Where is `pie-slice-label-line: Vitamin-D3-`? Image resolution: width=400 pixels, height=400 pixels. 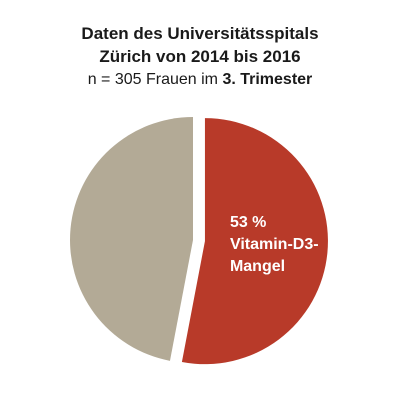 pie-slice-label-line: Vitamin-D3- is located at coordinates (274, 244).